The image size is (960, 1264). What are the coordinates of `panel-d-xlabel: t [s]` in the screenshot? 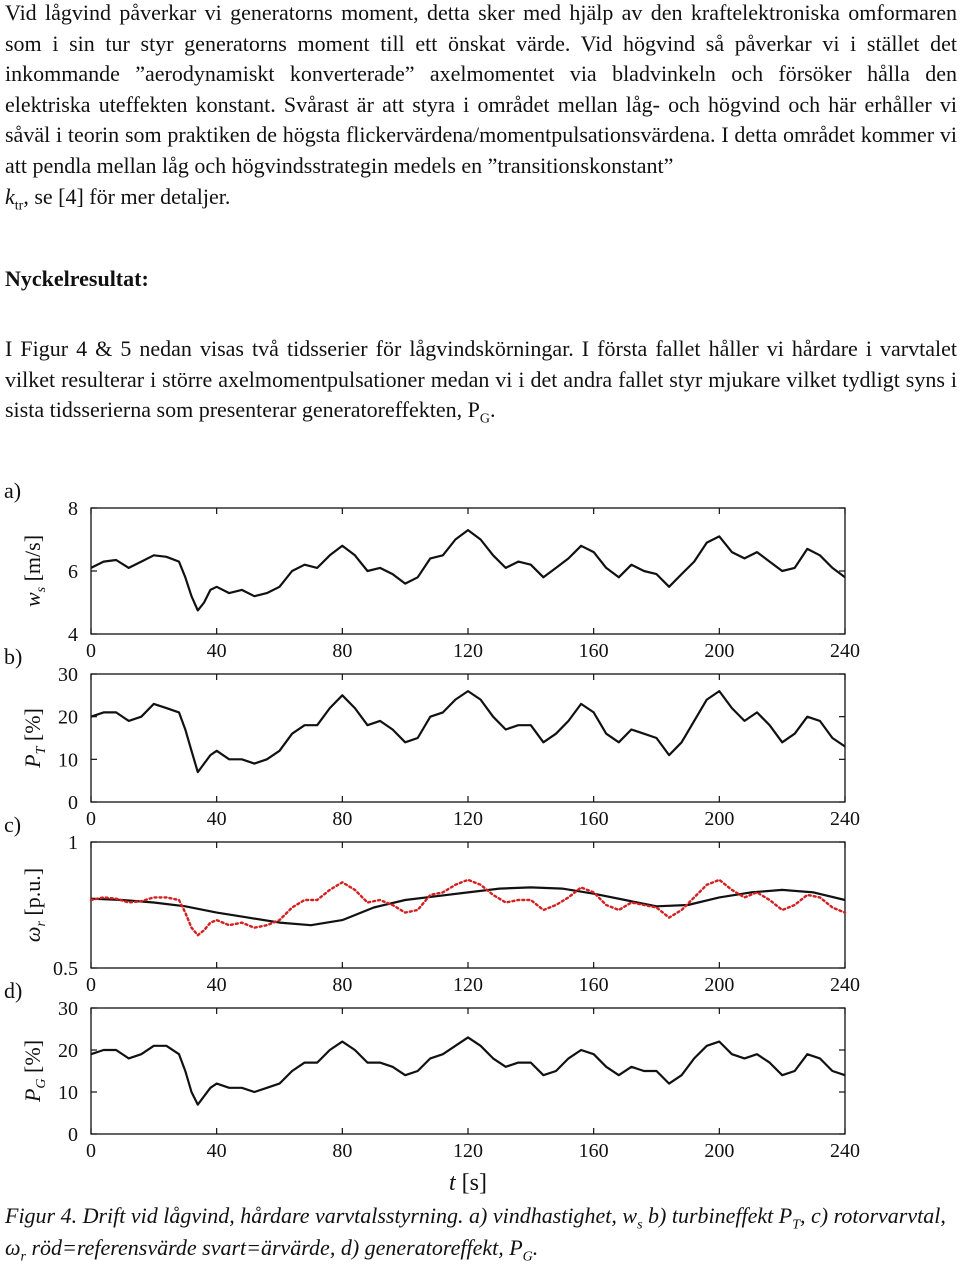 It's located at (468, 1183).